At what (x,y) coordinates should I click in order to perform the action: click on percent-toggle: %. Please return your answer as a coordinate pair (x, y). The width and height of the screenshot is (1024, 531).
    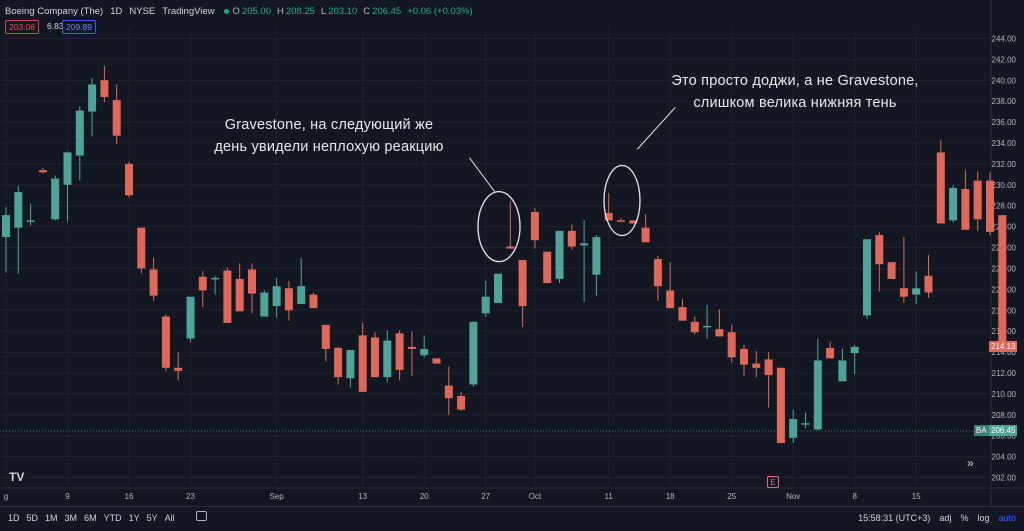
    Looking at the image, I should click on (964, 518).